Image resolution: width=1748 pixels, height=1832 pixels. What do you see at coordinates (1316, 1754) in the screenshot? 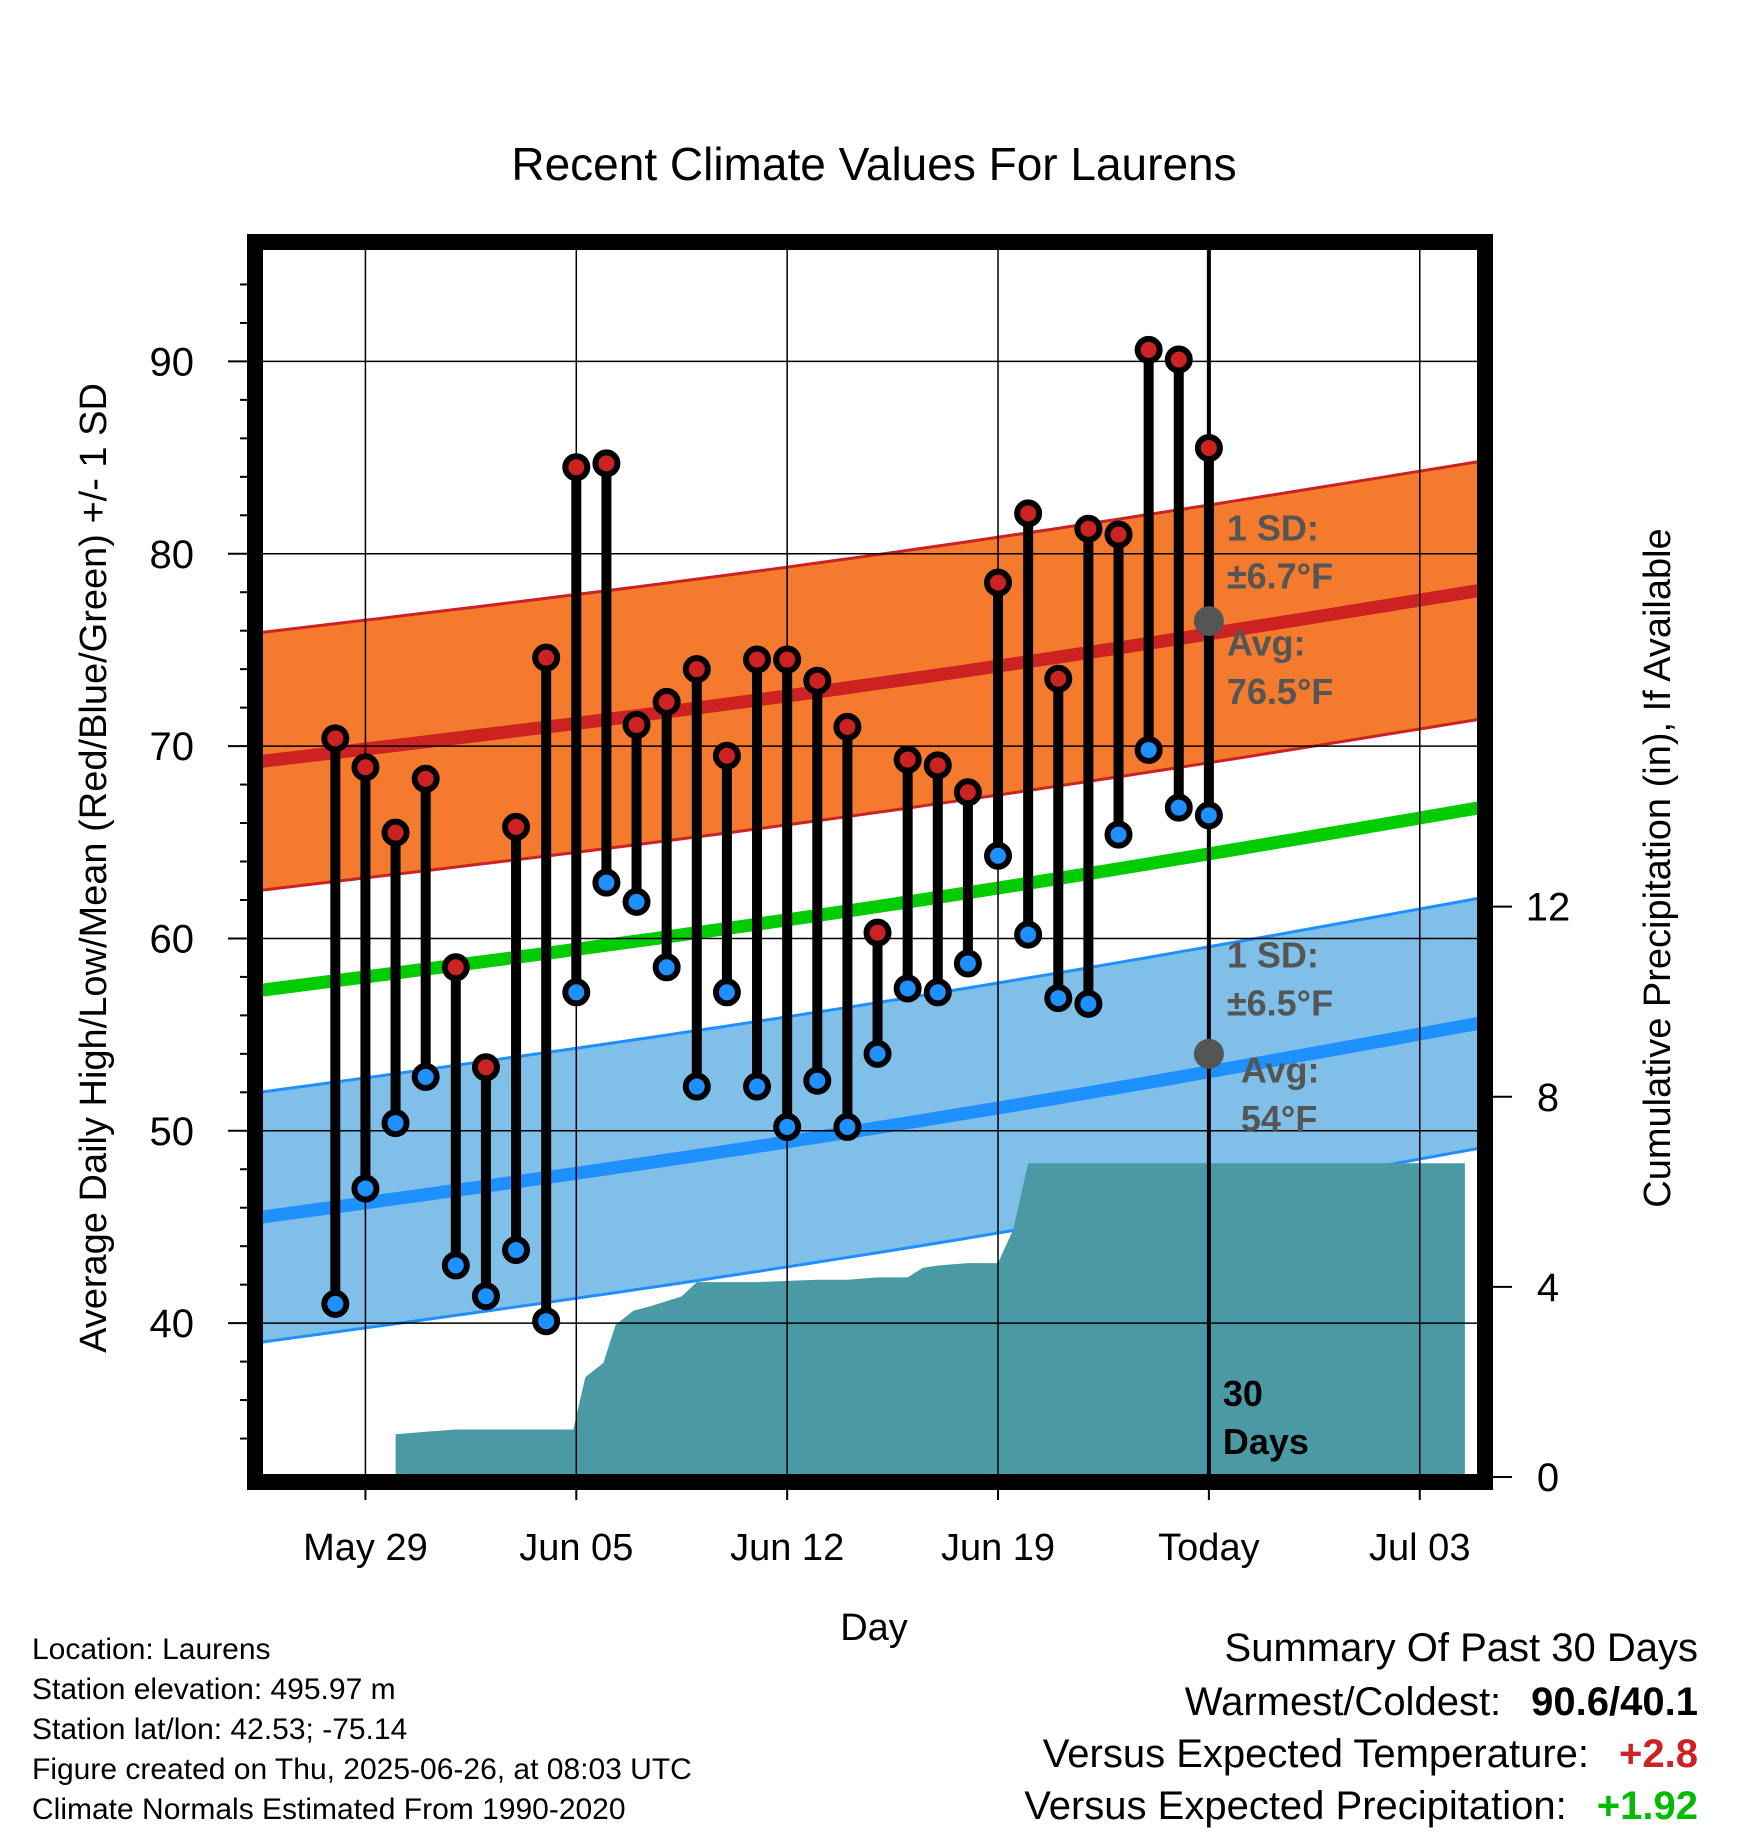
I see `temp-label: Versus Expected Temperature:` at bounding box center [1316, 1754].